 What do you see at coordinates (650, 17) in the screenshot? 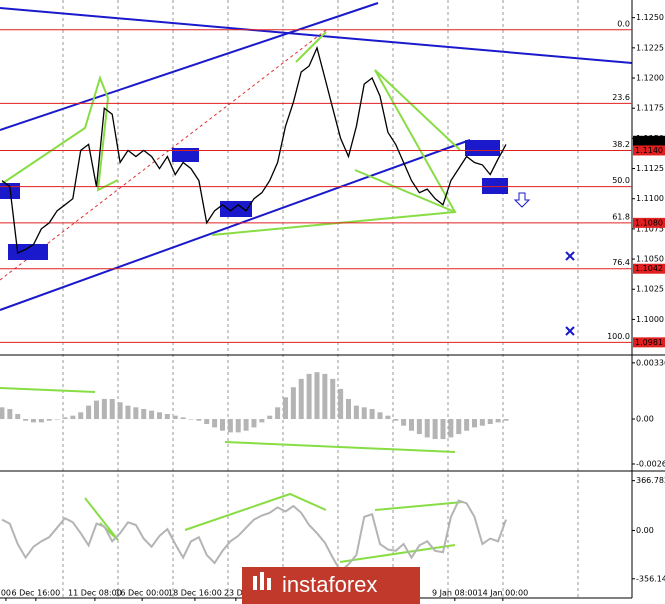
I see `y-tick-label: 1.1250` at bounding box center [650, 17].